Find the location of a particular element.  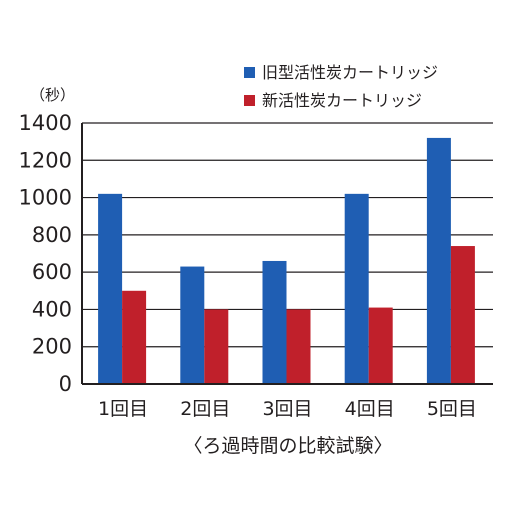

y-tick-label: 1200 is located at coordinates (45, 160).